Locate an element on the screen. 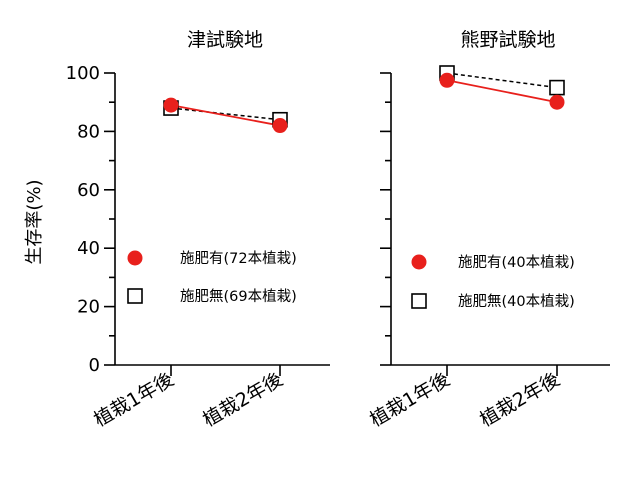  y-tick-label: 100 is located at coordinates (83, 73).